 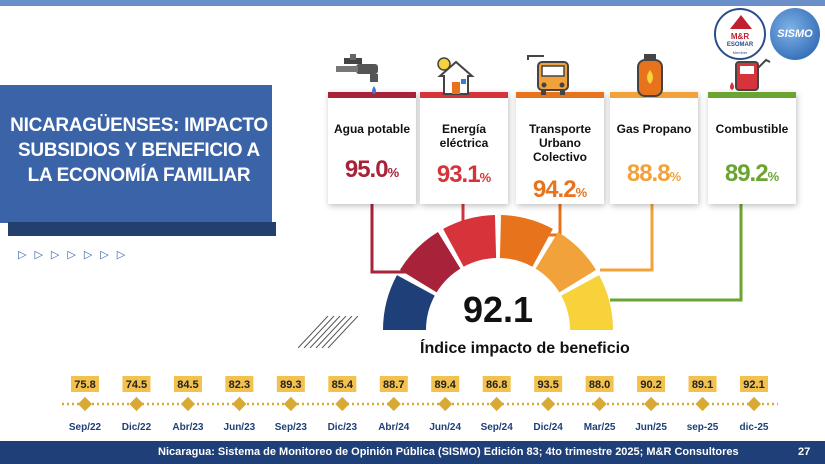 I want to click on gauge-value: 92.1, so click(x=498, y=309).